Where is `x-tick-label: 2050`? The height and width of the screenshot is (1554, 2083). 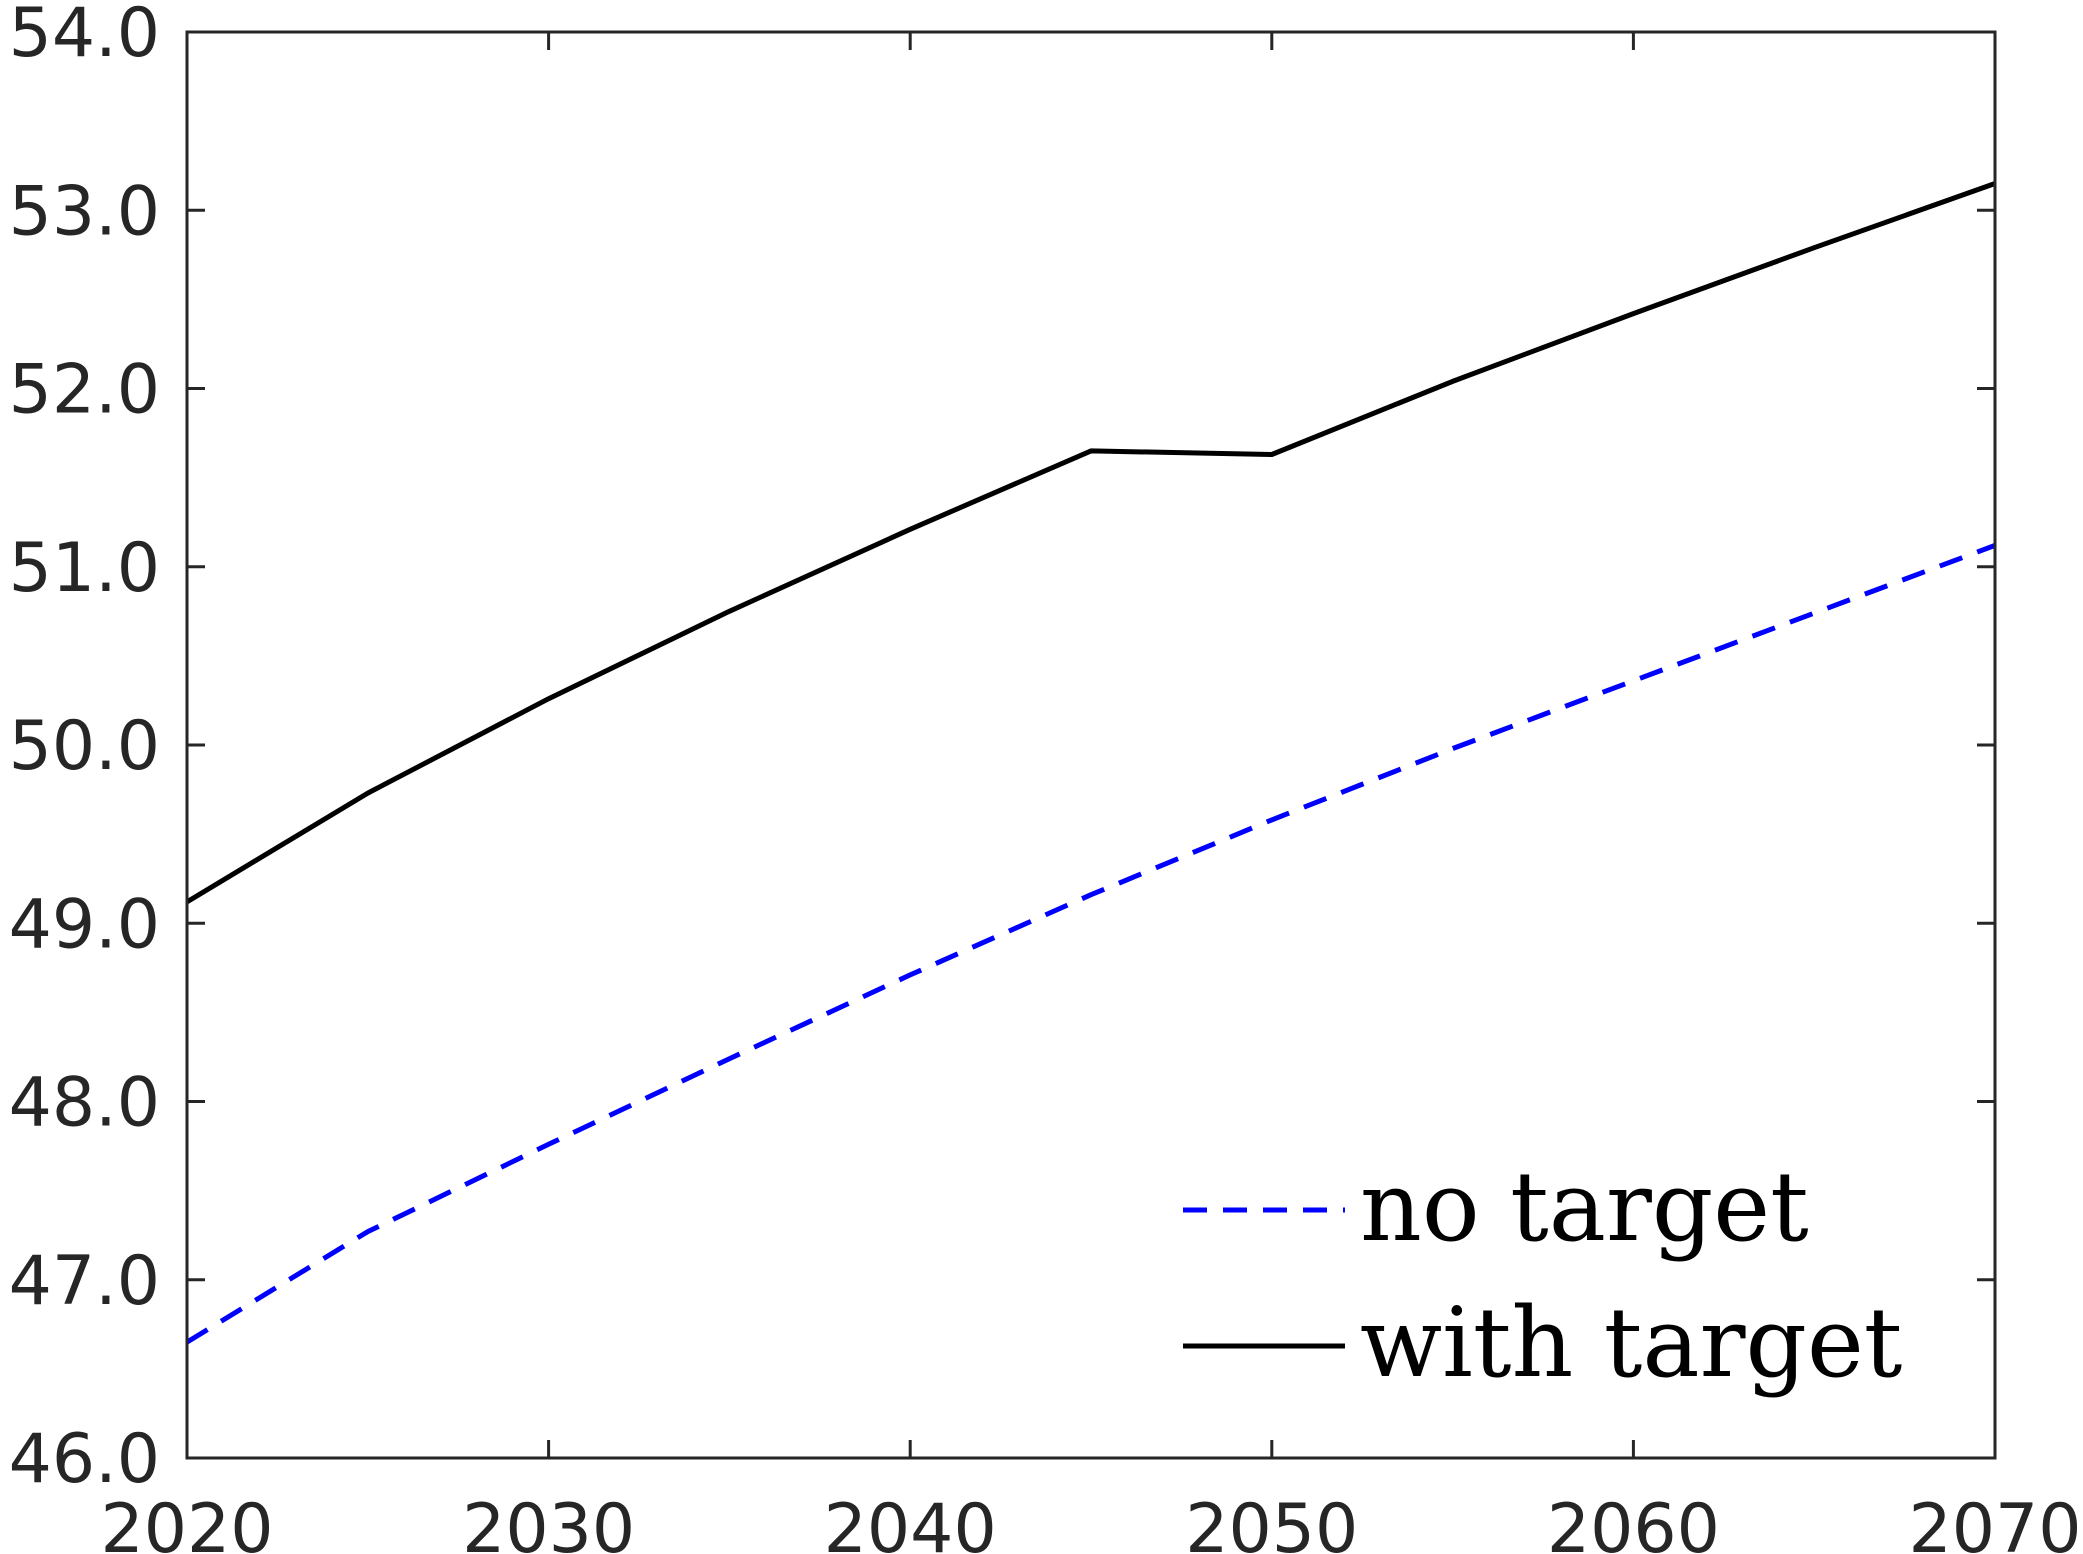
x-tick-label: 2050 is located at coordinates (1271, 1522).